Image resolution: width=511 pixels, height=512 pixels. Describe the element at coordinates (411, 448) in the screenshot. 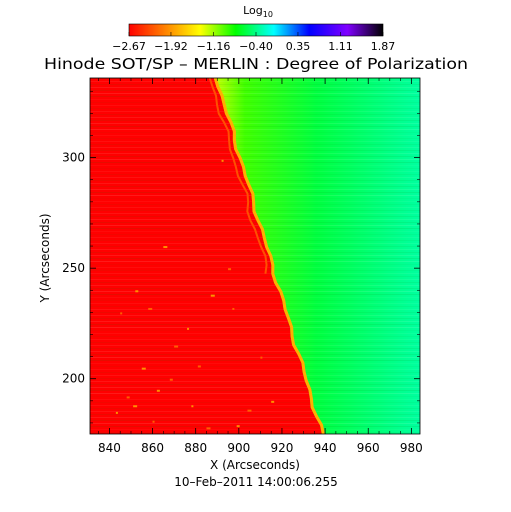

I see `x-tick-label: 980` at that location.